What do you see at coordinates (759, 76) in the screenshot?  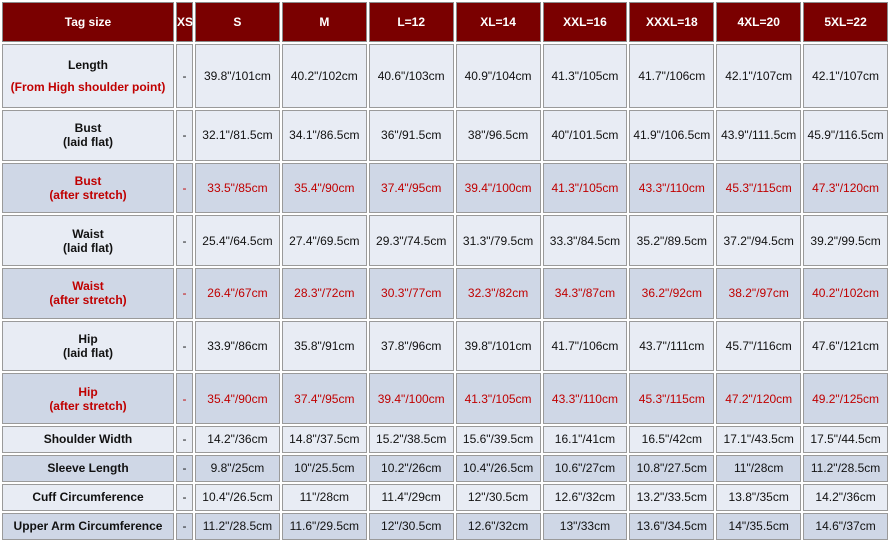 I see `table-cell: 42.1"/107cm` at bounding box center [759, 76].